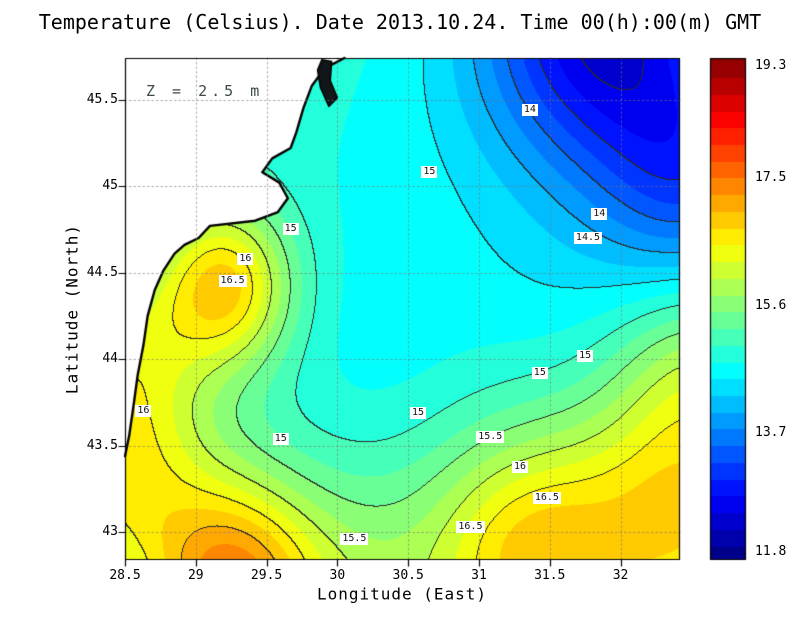  I want to click on x-tick-label: 29.5, so click(266, 575).